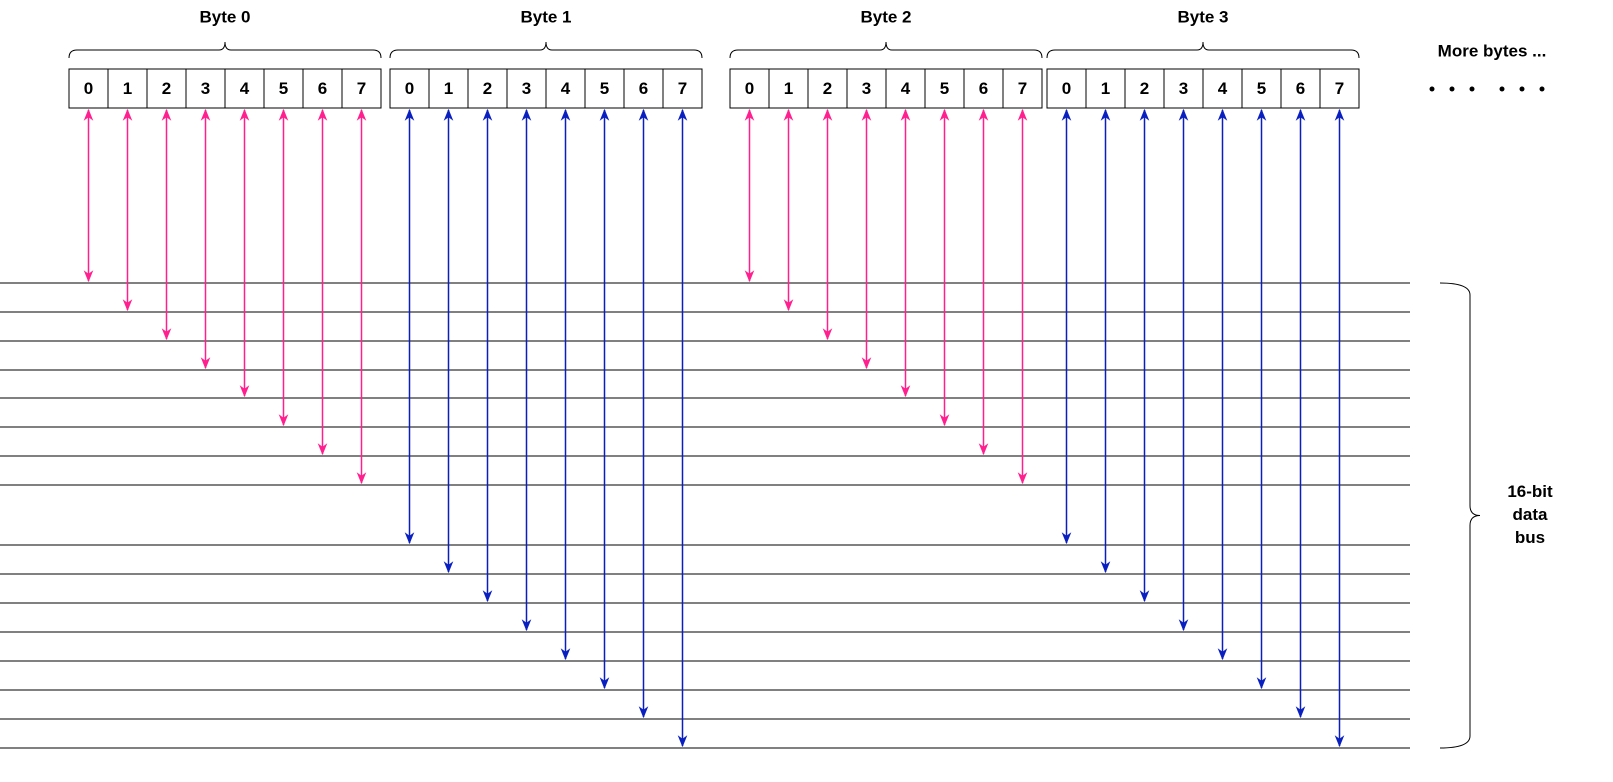 This screenshot has width=1613, height=782. What do you see at coordinates (1487, 89) in the screenshot?
I see `ellipsis-dots` at bounding box center [1487, 89].